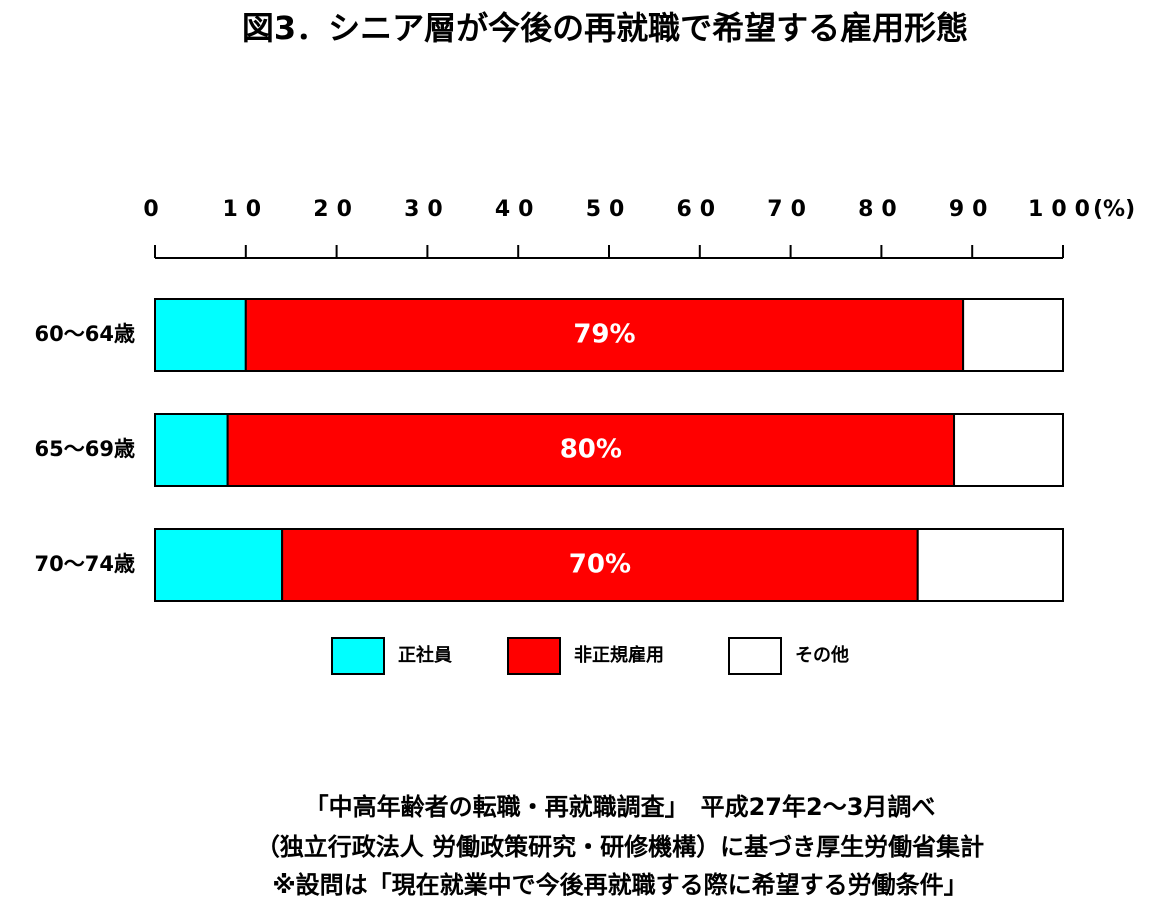 The height and width of the screenshot is (921, 1175). I want to click on legend-label: 正社員, so click(425, 655).